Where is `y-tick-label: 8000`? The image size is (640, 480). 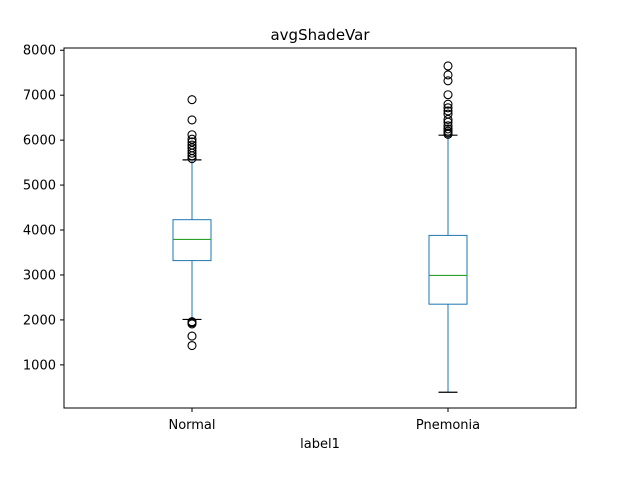
y-tick-label: 8000 is located at coordinates (39, 51).